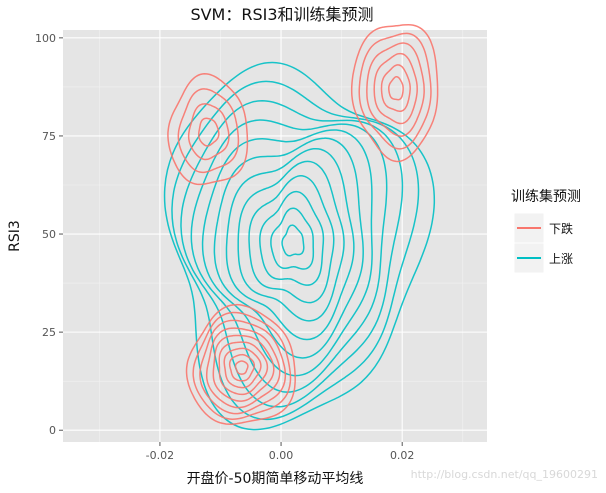 This screenshot has height=493, width=606. What do you see at coordinates (402, 455) in the screenshot?
I see `x-tick-label: 0.02` at bounding box center [402, 455].